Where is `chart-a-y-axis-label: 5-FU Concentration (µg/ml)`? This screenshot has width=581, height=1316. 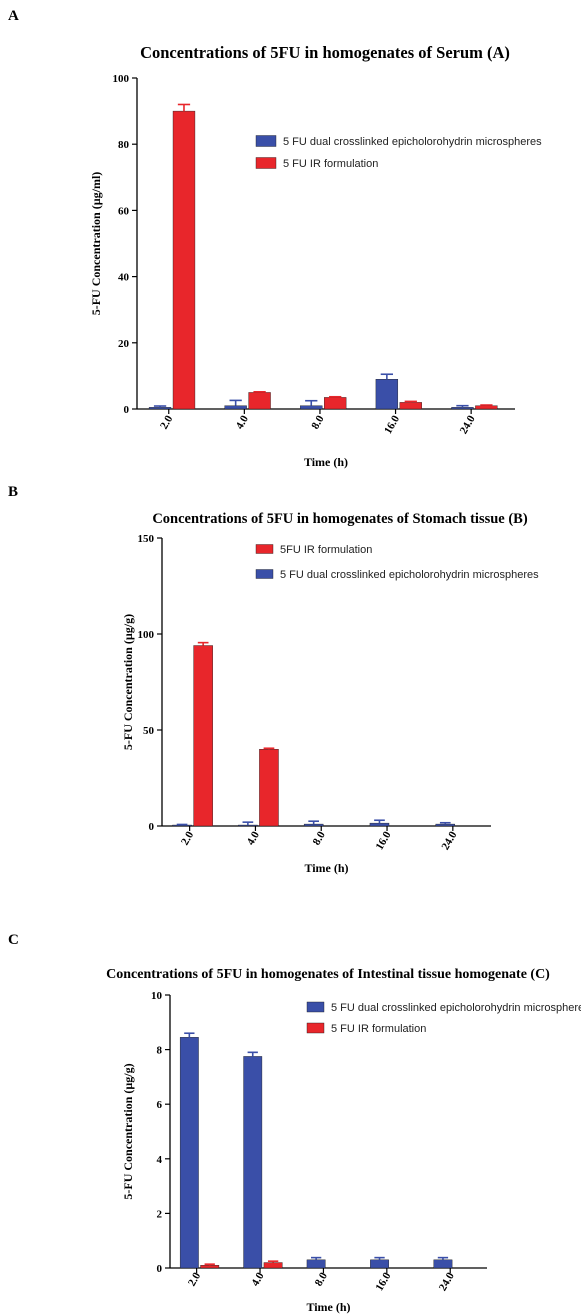
chart-a-y-axis-label: 5-FU Concentration (µg/ml) is located at coordinates (96, 244).